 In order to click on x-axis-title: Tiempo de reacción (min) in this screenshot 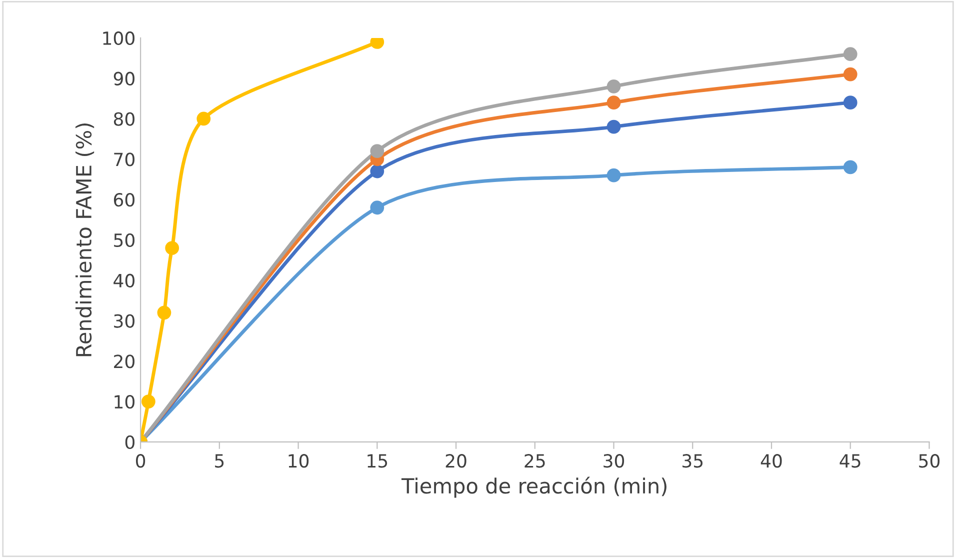, I will do `click(533, 487)`.